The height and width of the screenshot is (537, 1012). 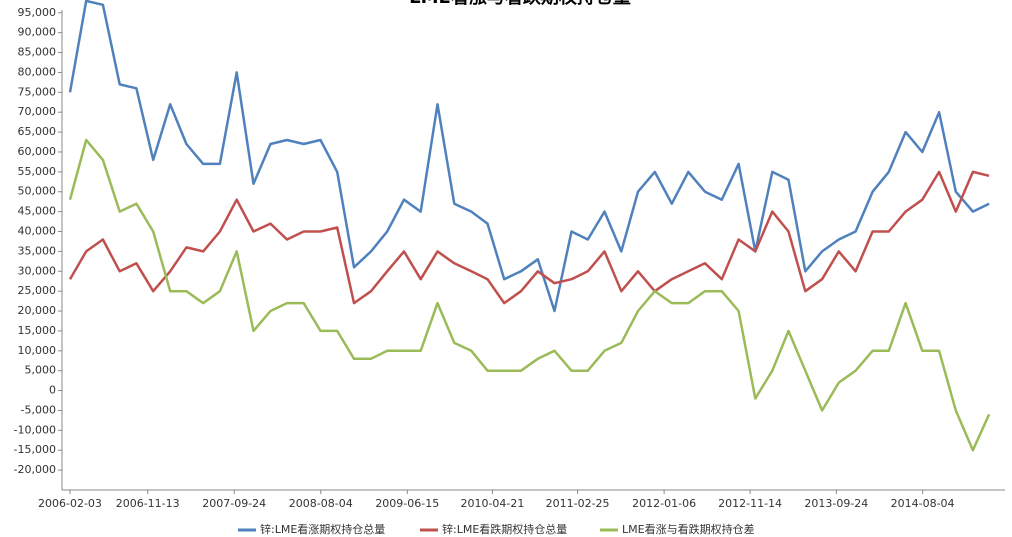 I want to click on y-tick-label: 10,000, so click(x=37, y=350).